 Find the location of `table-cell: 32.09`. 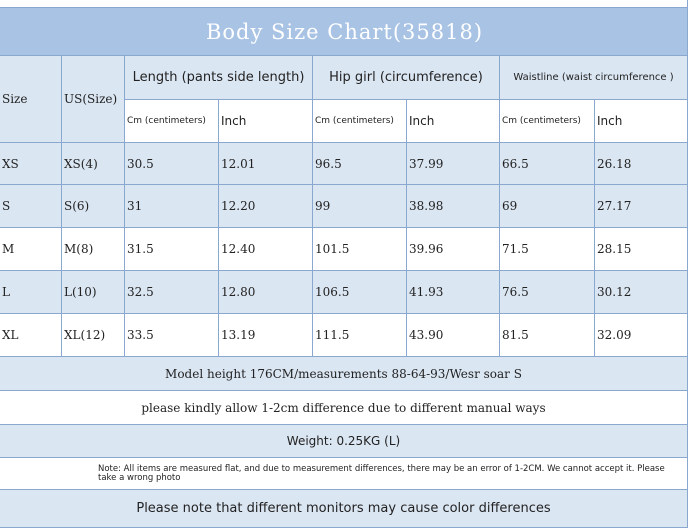

table-cell: 32.09 is located at coordinates (641, 335).